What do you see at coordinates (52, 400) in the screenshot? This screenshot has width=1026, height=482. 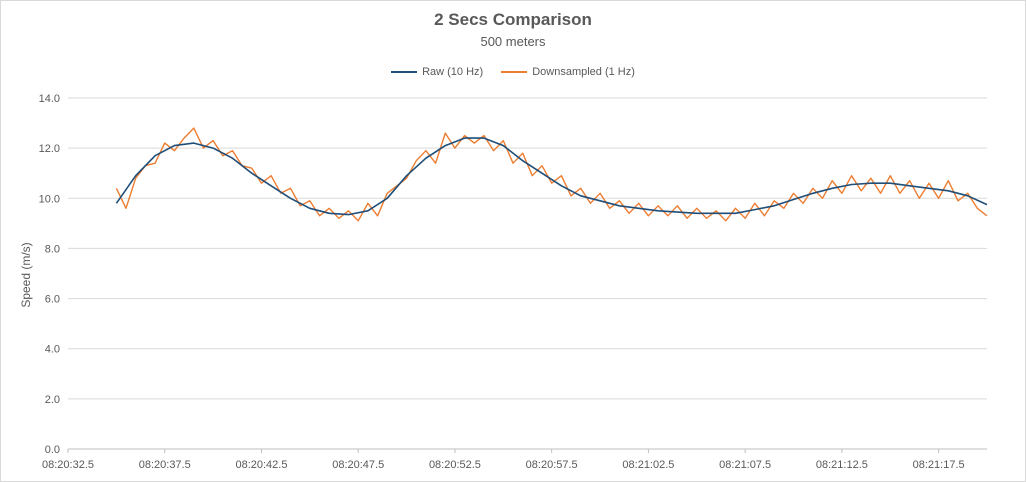 I see `y-tick-label: 2.0` at bounding box center [52, 400].